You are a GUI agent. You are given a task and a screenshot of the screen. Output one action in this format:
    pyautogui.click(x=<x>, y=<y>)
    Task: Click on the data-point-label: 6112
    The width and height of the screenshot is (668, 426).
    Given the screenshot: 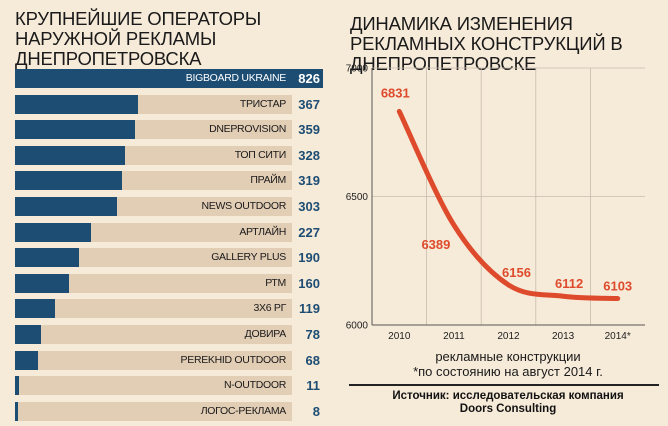 What is the action you would take?
    pyautogui.click(x=569, y=283)
    